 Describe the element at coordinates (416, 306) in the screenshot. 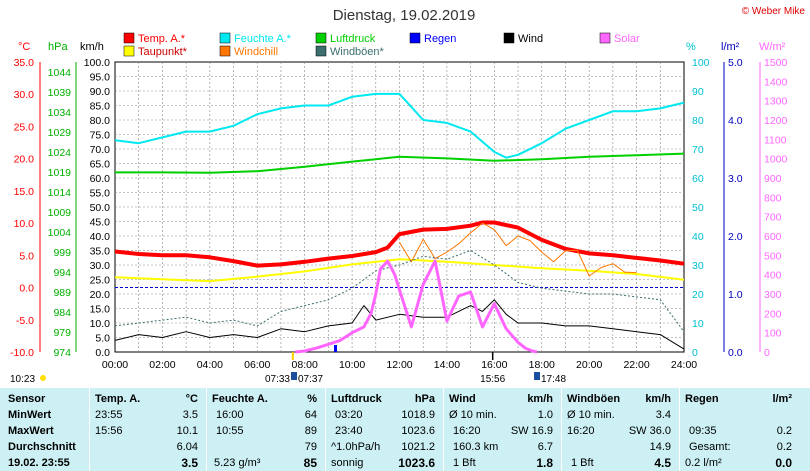

I see `series-solar-line` at that location.